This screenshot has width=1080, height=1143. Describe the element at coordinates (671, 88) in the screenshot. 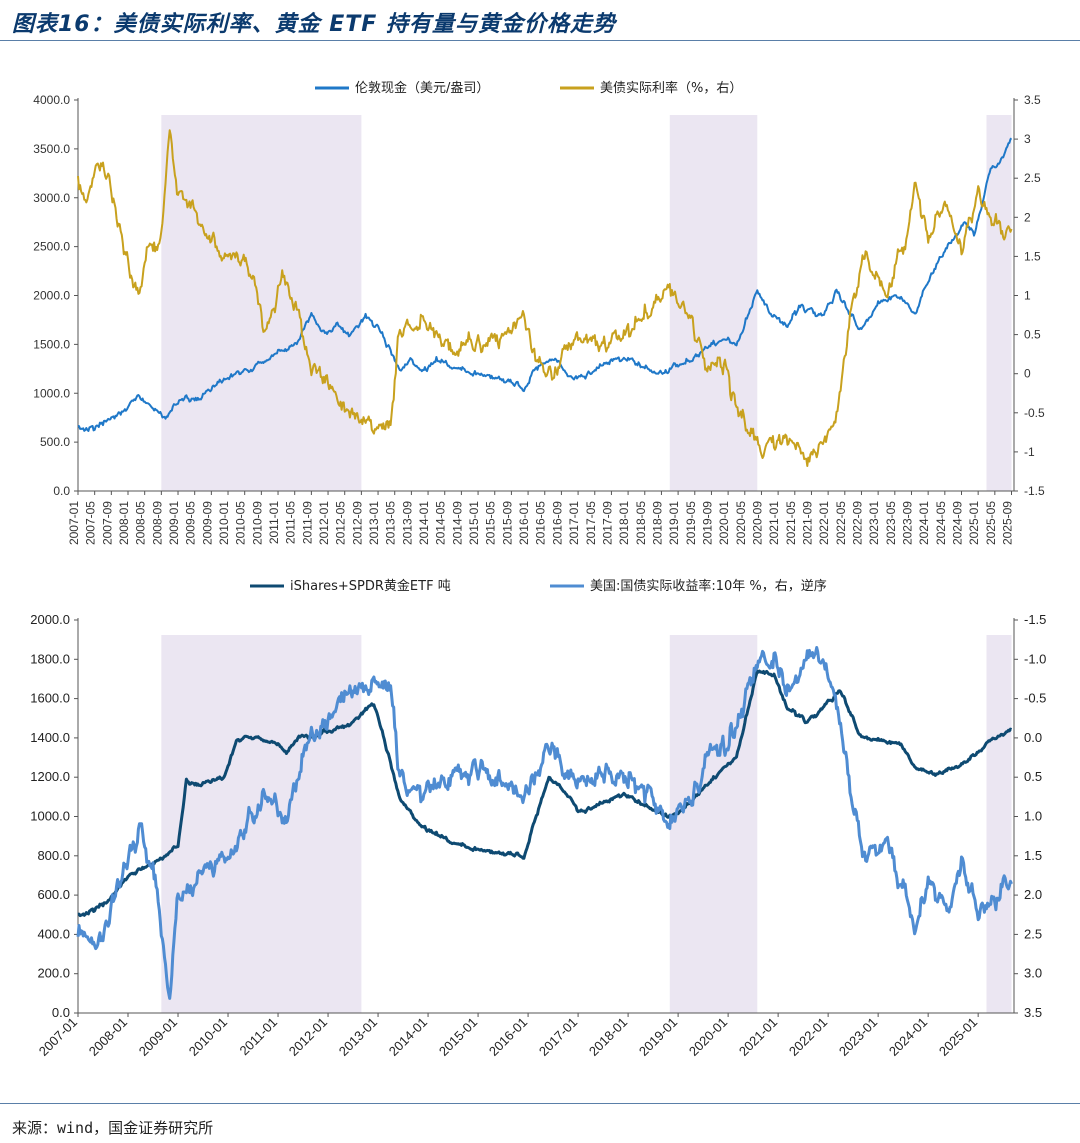

I see `legend-label-2: 美债实际利率（%，右）` at that location.